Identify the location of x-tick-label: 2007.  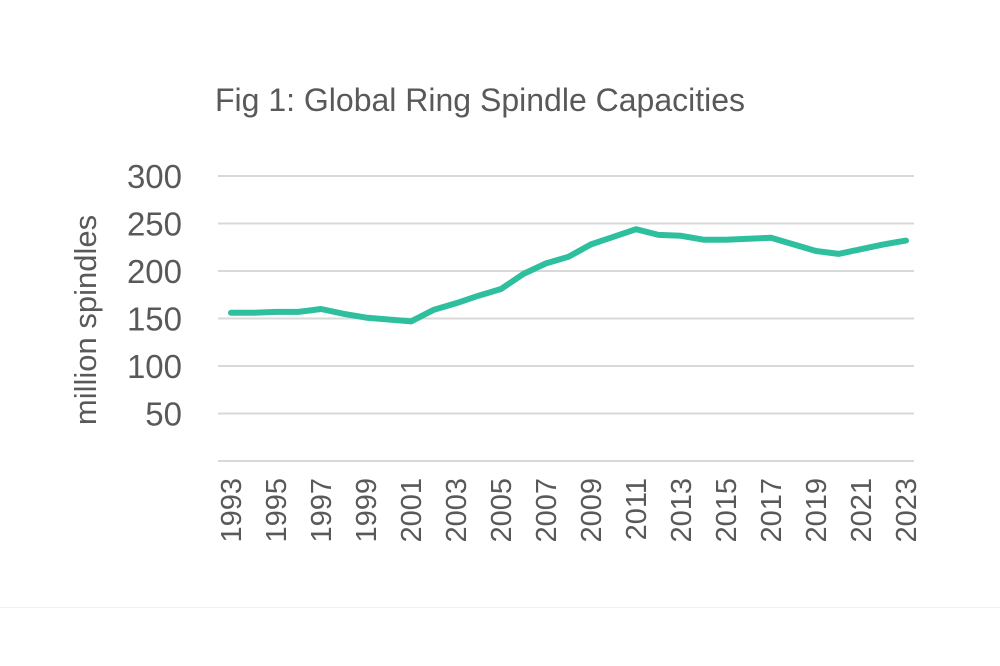
(547, 510).